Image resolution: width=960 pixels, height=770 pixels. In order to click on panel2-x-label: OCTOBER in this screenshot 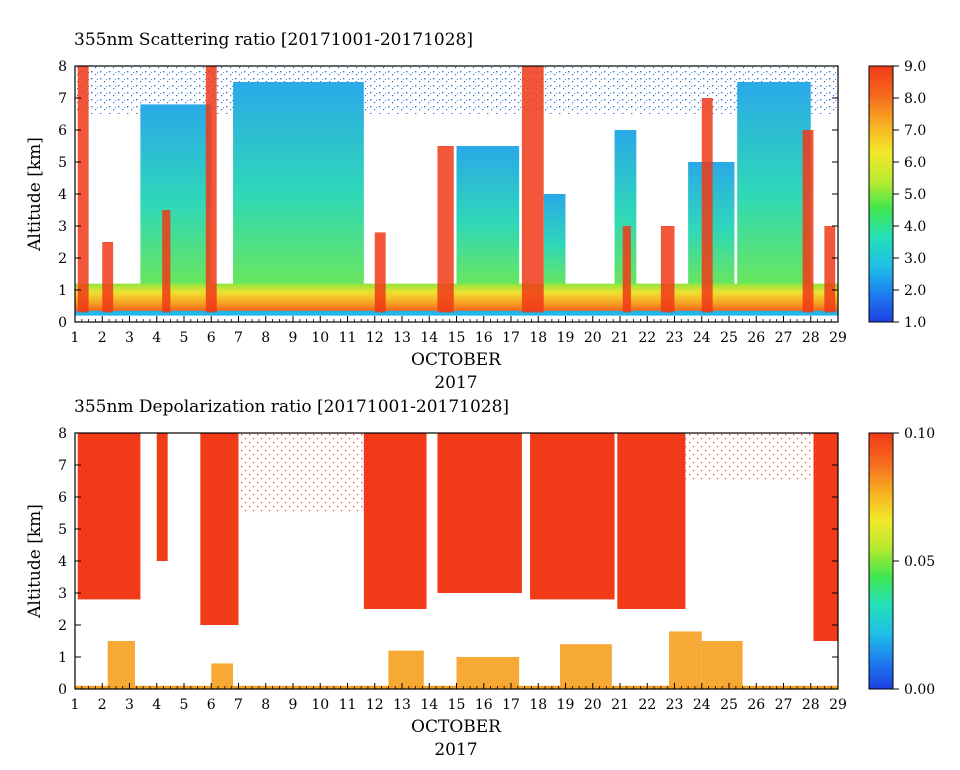, I will do `click(456, 727)`.